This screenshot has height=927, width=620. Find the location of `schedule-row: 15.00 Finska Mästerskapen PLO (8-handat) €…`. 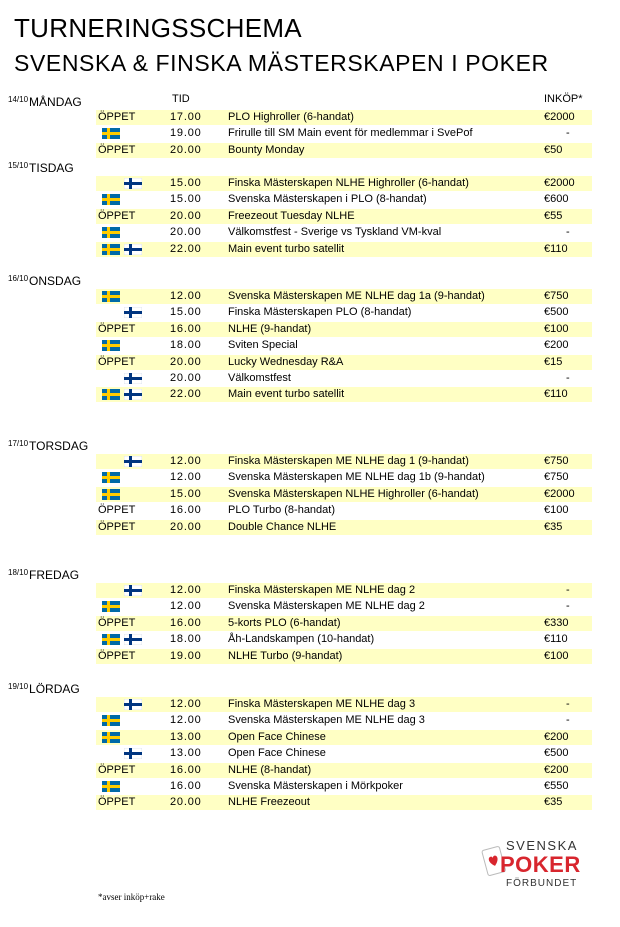

schedule-row: 15.00 Finska Mästerskapen PLO (8-handat) €… is located at coordinates (344, 312).